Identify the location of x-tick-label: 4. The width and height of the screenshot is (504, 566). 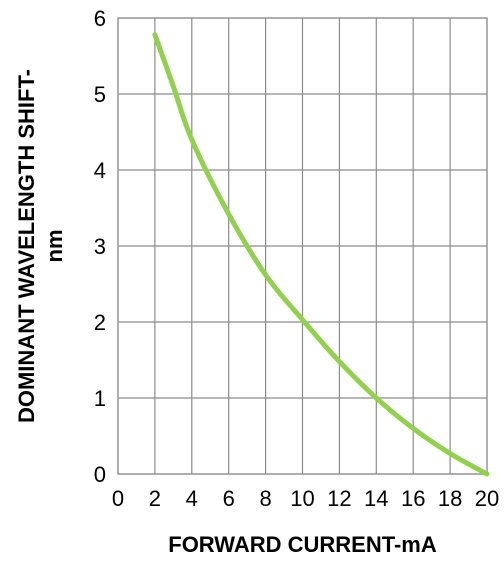
(192, 498).